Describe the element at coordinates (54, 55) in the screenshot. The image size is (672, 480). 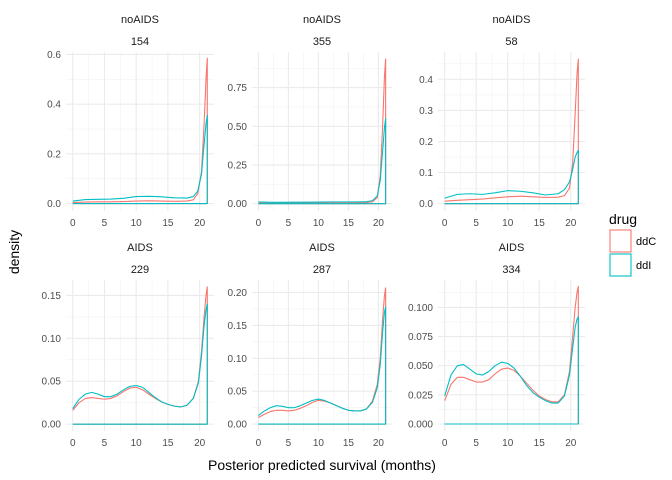
I see `y-tick-label: 0.6` at that location.